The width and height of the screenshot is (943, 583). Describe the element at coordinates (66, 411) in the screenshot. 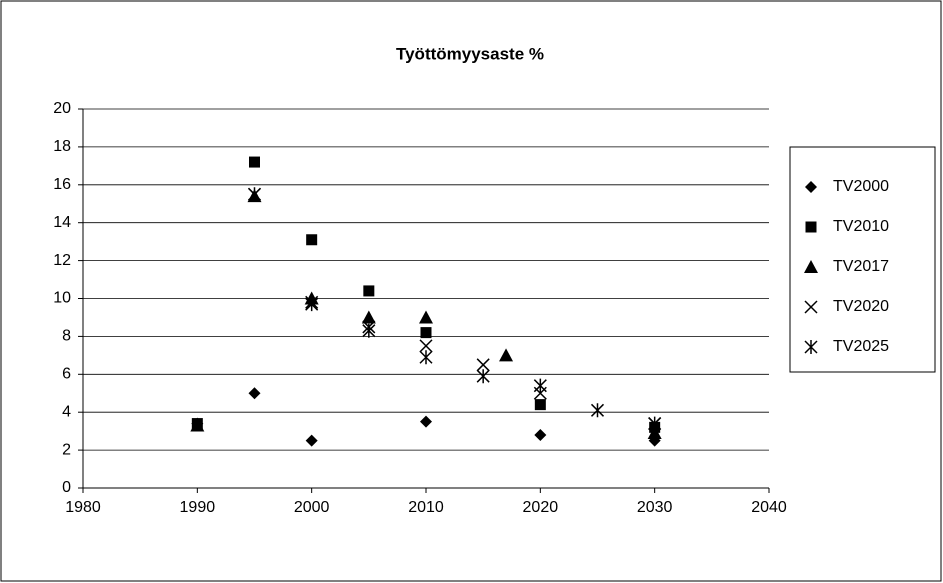

I see `y-tick-label: 4` at that location.